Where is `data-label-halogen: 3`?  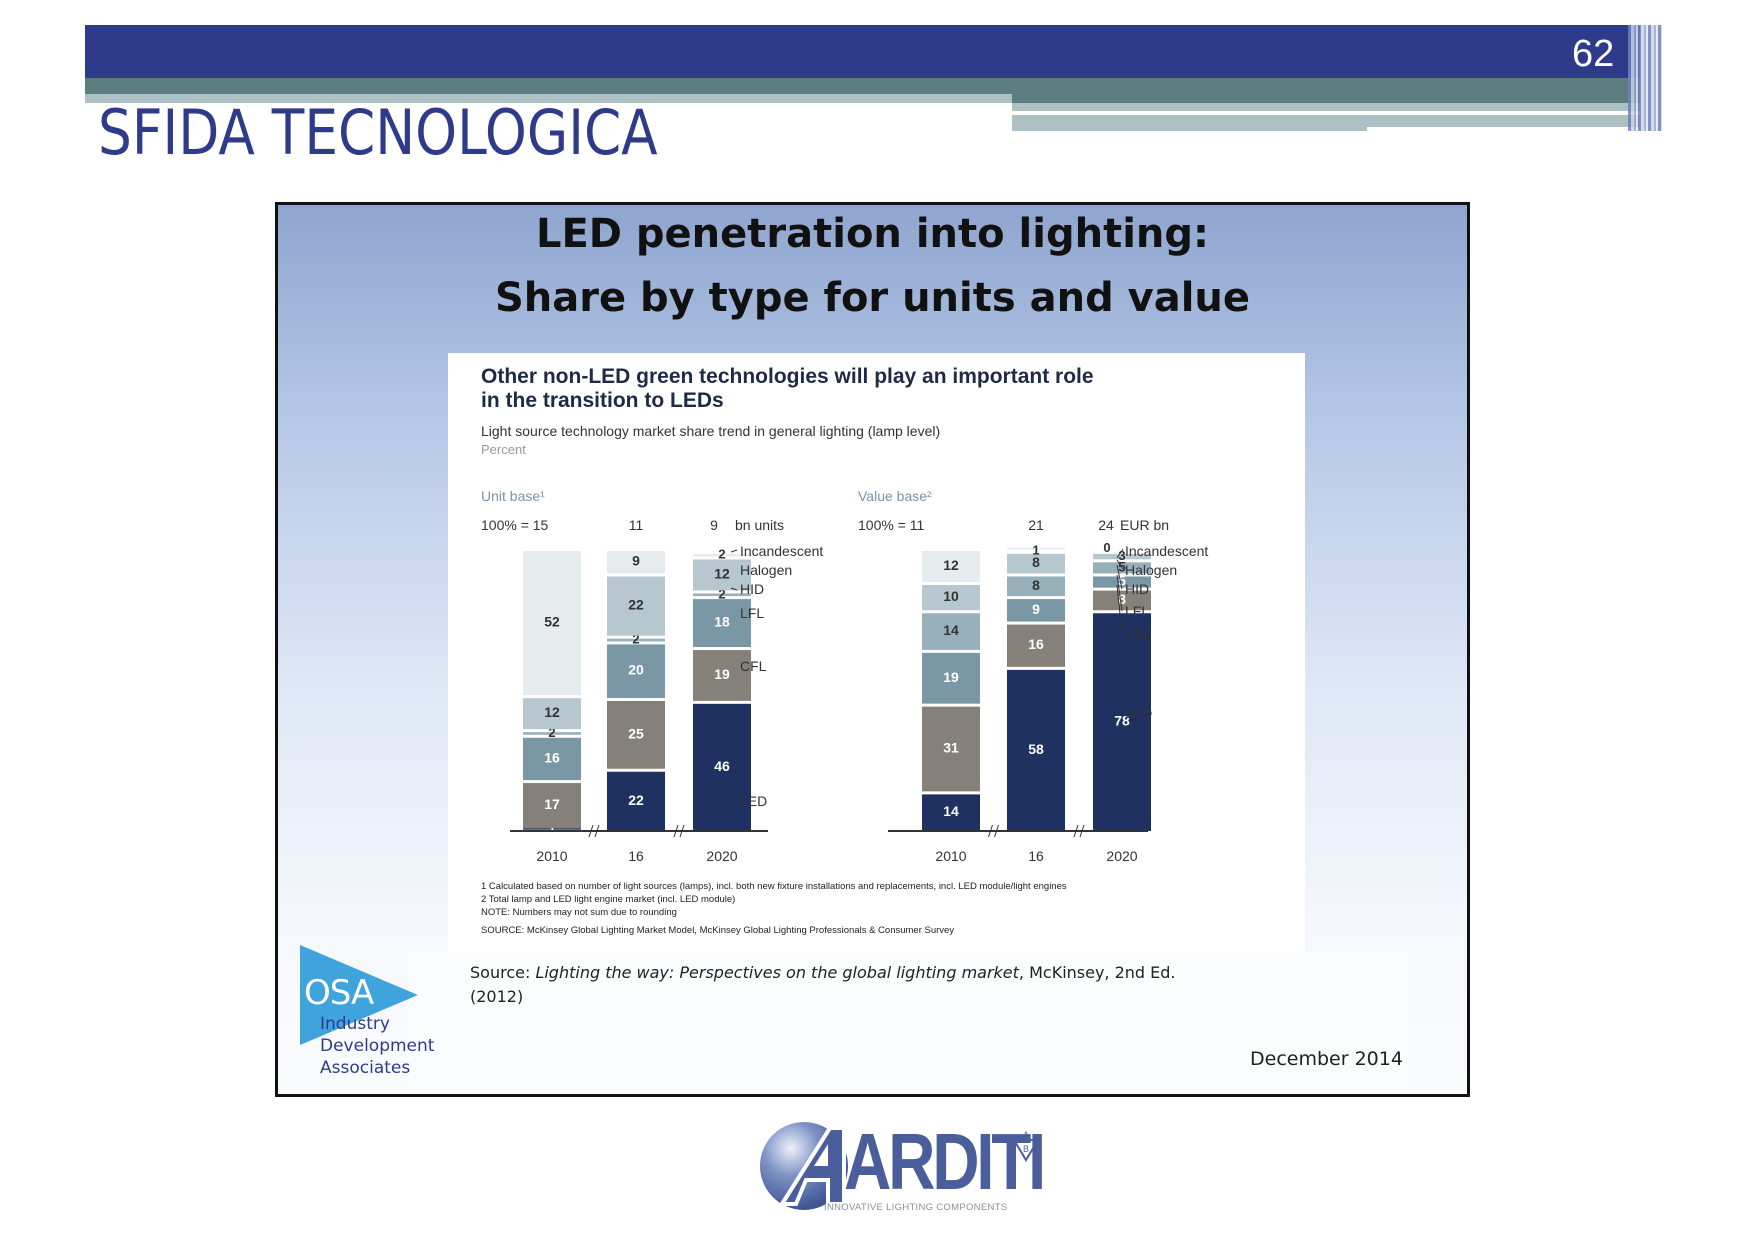 data-label-halogen: 3 is located at coordinates (1121, 555).